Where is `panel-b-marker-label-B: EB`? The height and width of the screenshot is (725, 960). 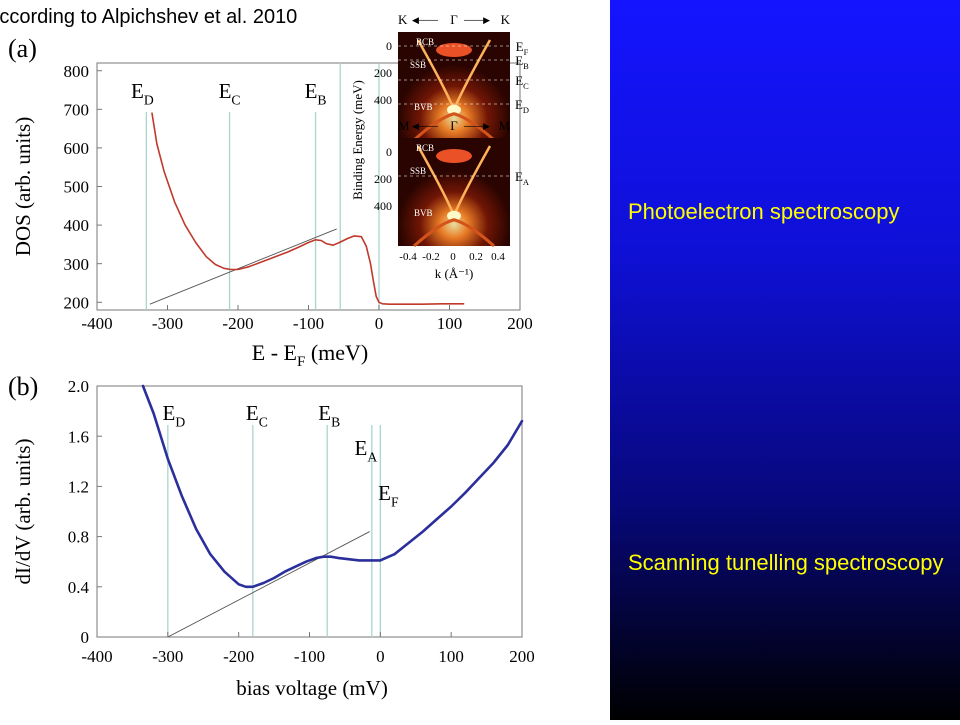
panel-b-marker-label-B: EB is located at coordinates (329, 415).